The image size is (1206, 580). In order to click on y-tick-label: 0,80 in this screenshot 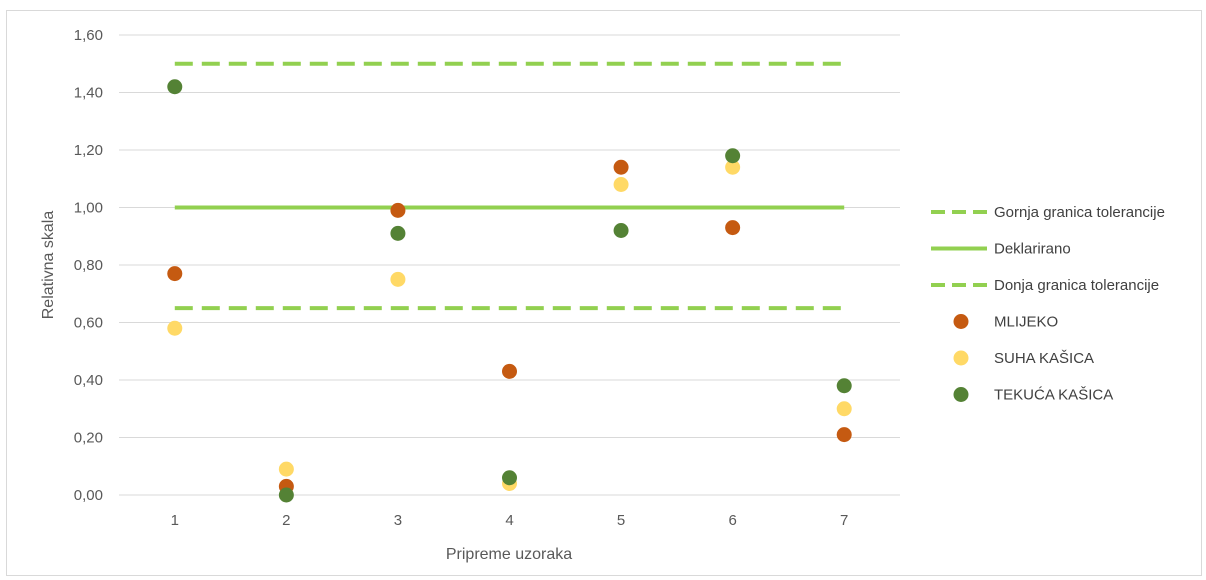, I will do `click(88, 265)`.